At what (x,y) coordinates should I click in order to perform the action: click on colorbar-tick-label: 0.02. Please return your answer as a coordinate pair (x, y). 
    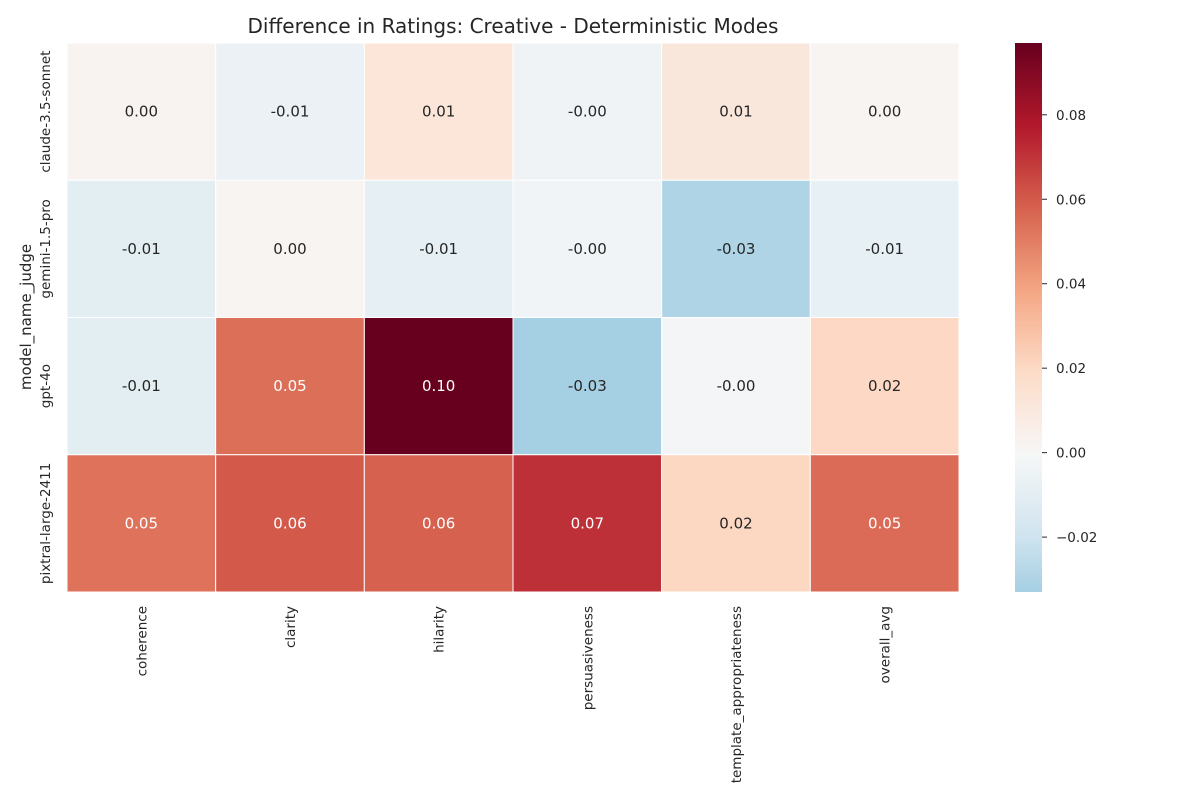
    Looking at the image, I should click on (1071, 369).